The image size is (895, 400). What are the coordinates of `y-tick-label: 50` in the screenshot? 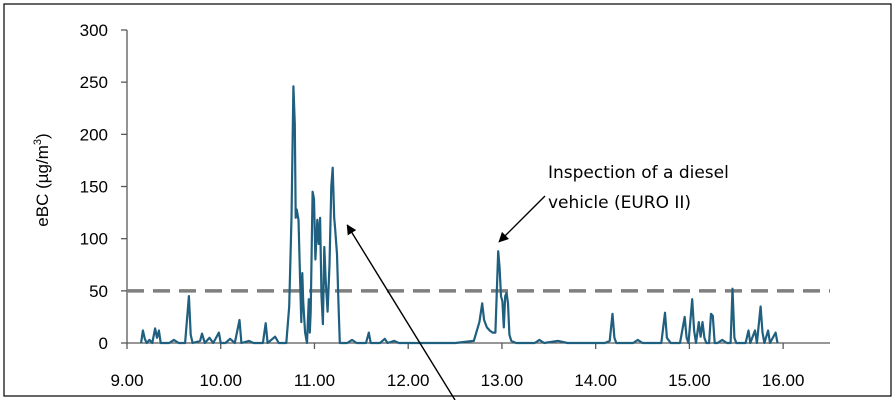 It's located at (98, 291).